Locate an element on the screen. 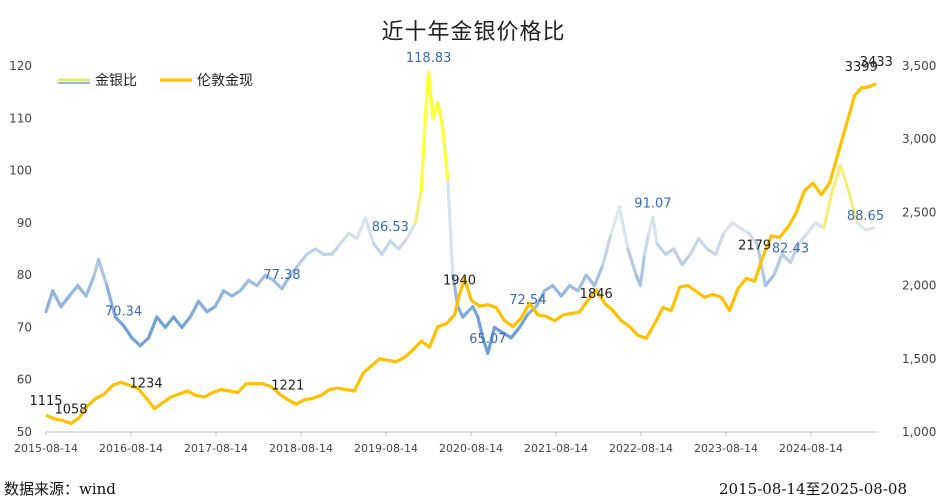  gold-data-label: 2179 is located at coordinates (754, 245).